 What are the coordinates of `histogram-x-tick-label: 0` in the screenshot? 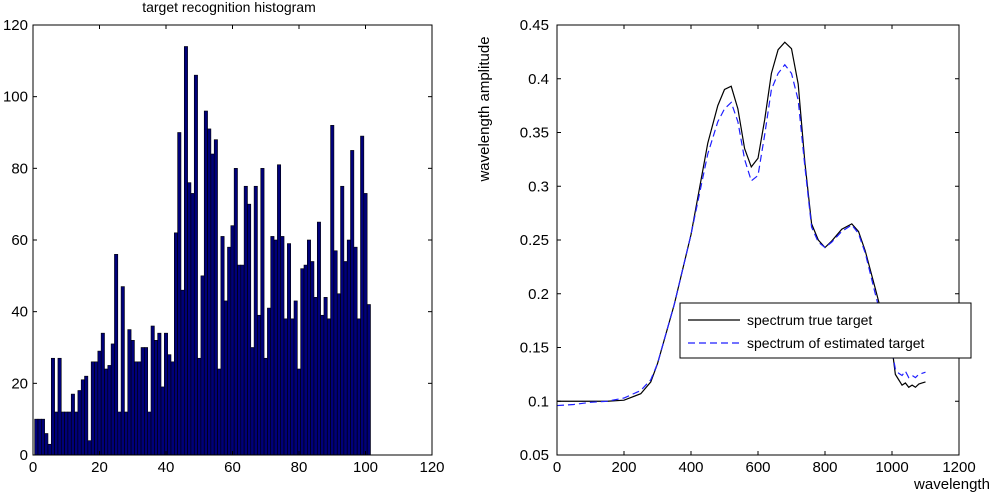 It's located at (33, 467).